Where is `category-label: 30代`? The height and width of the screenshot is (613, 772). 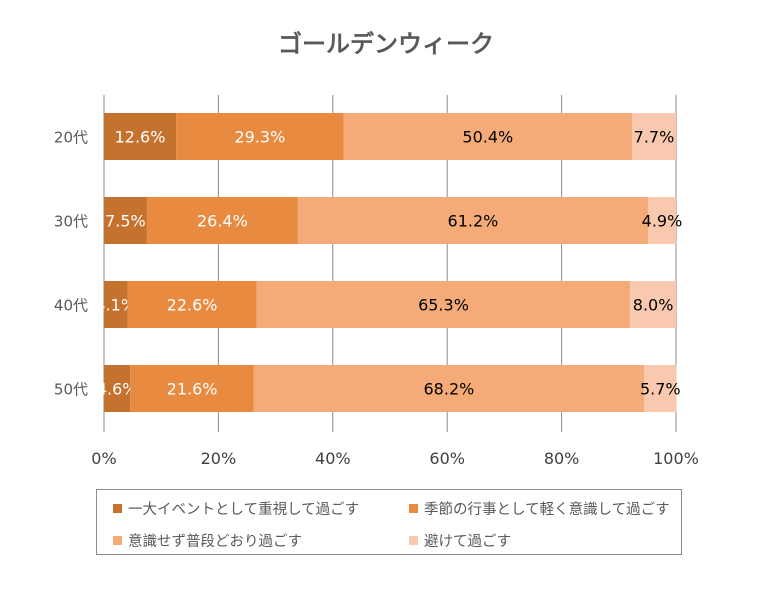
category-label: 30代 is located at coordinates (71, 222).